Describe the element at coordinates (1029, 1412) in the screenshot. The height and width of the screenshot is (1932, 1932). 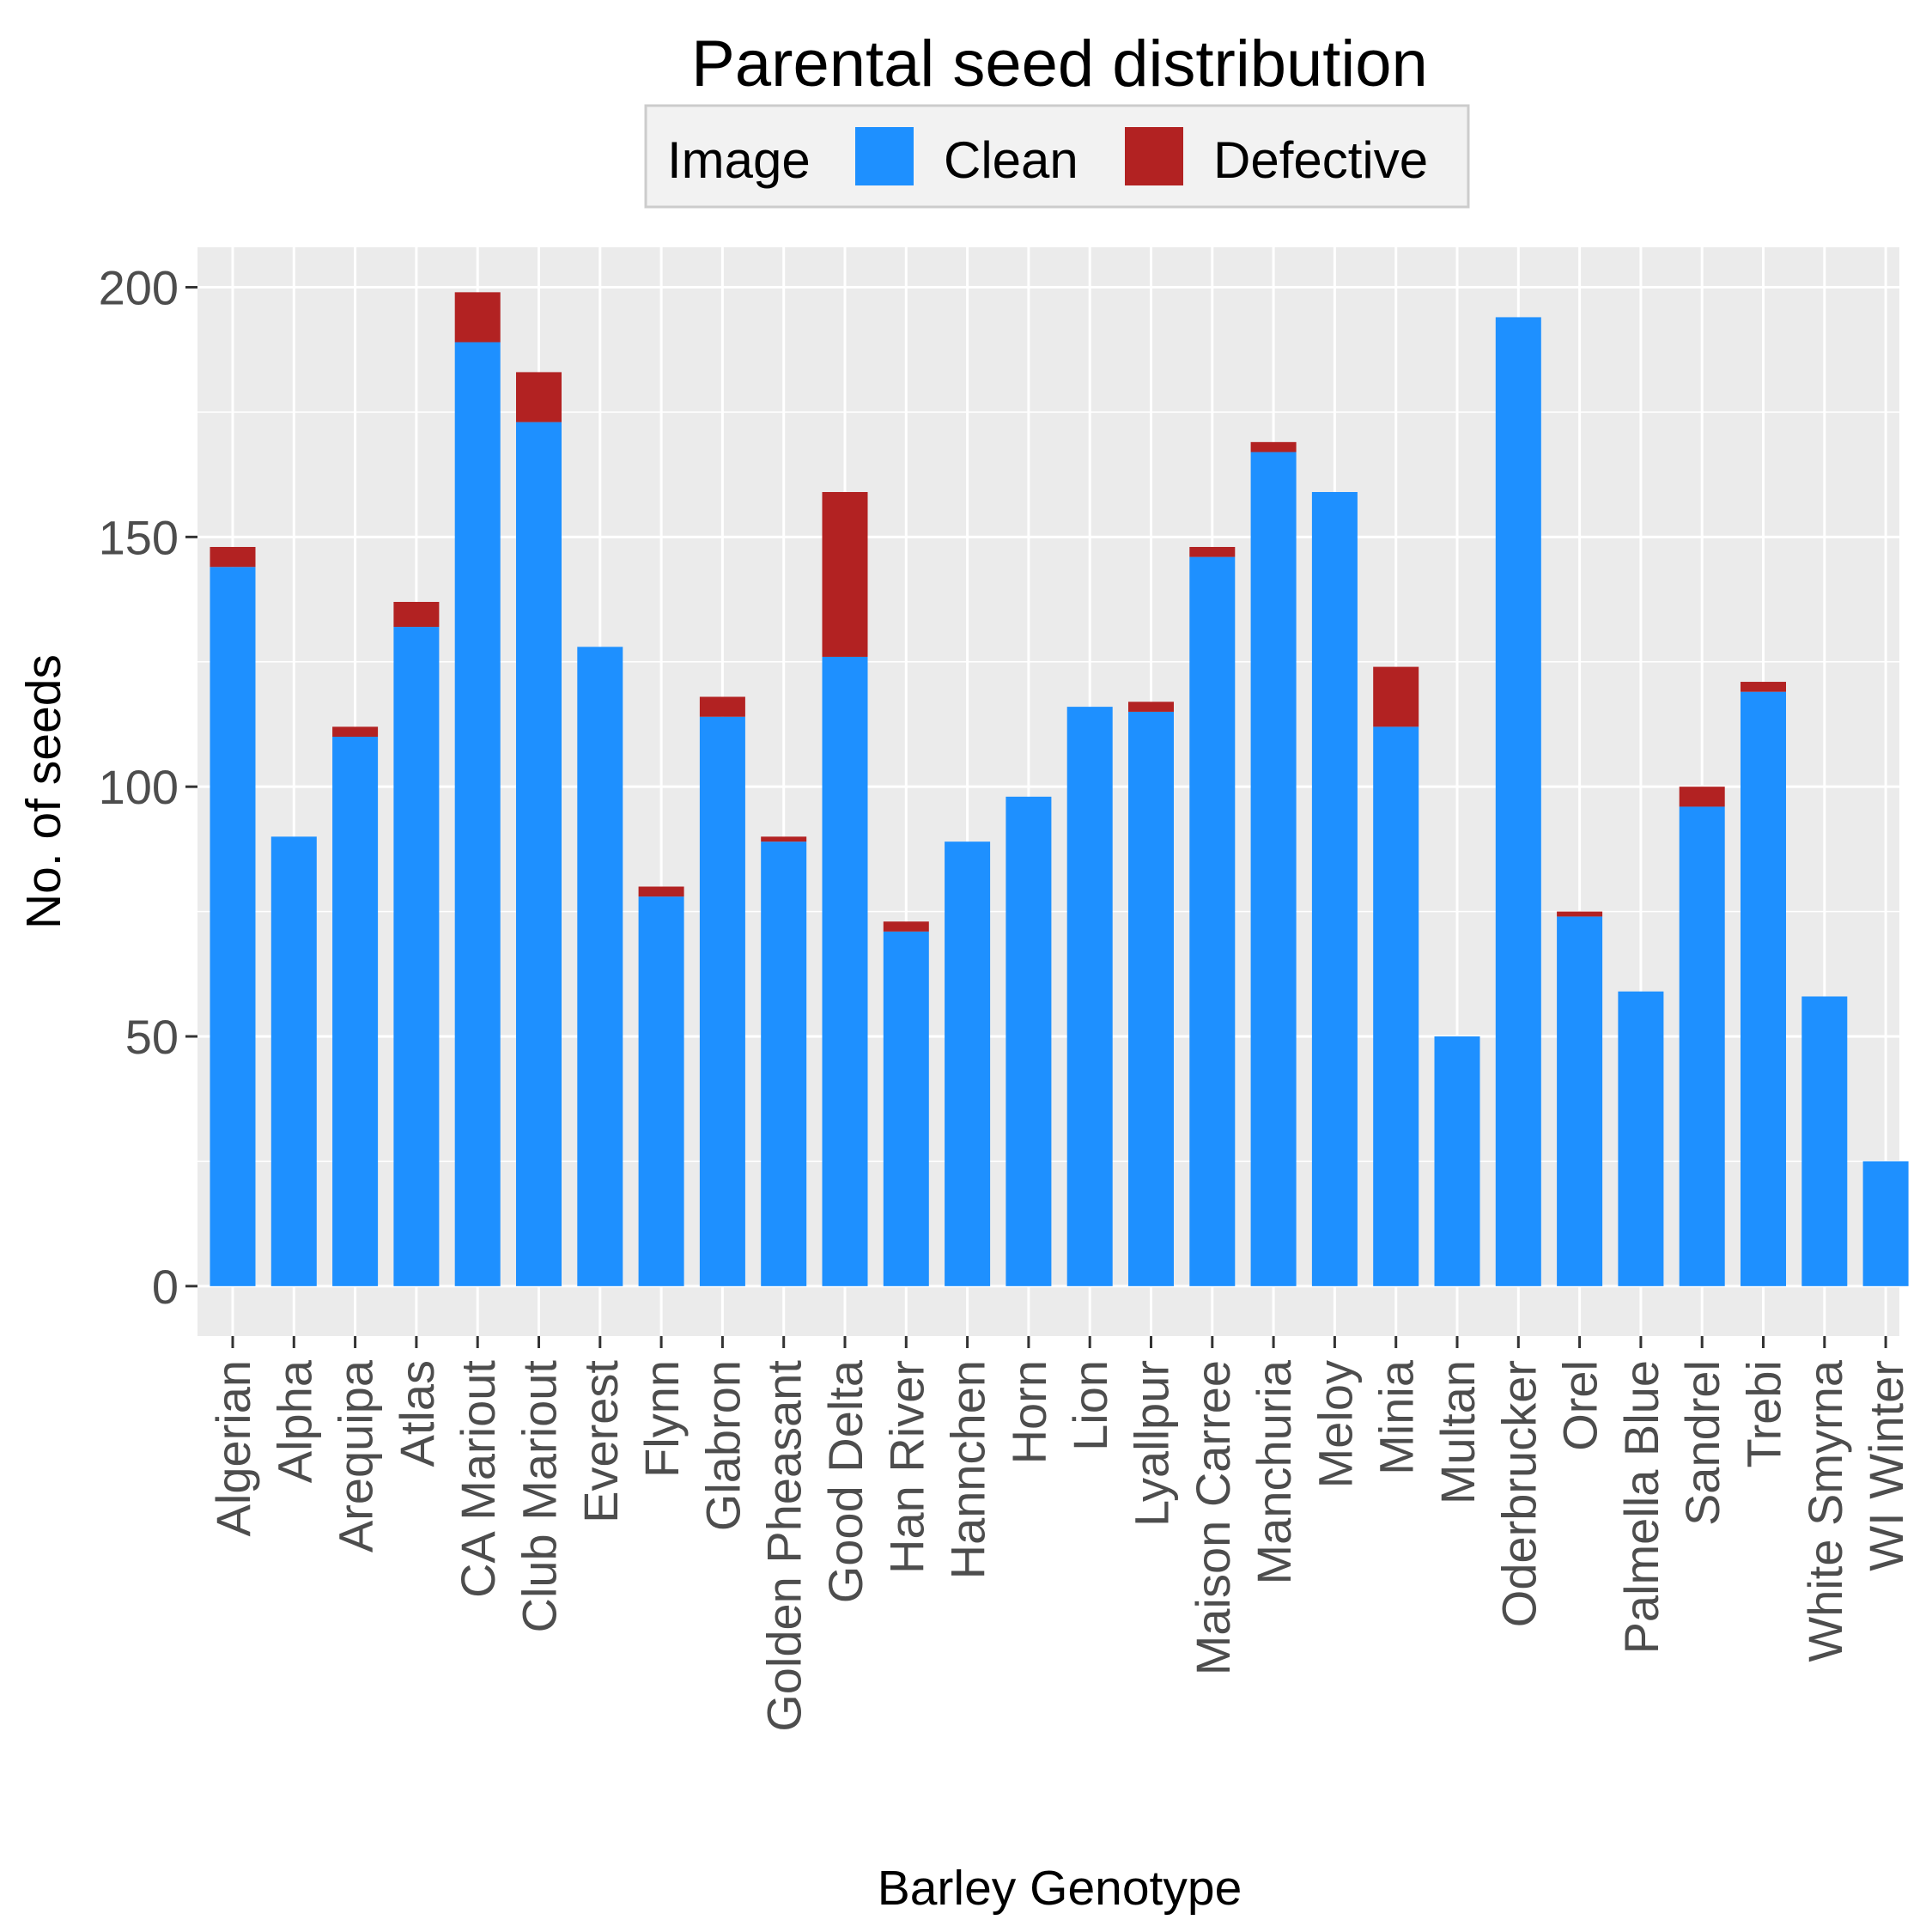
I see `x-tick-label: Horn` at that location.